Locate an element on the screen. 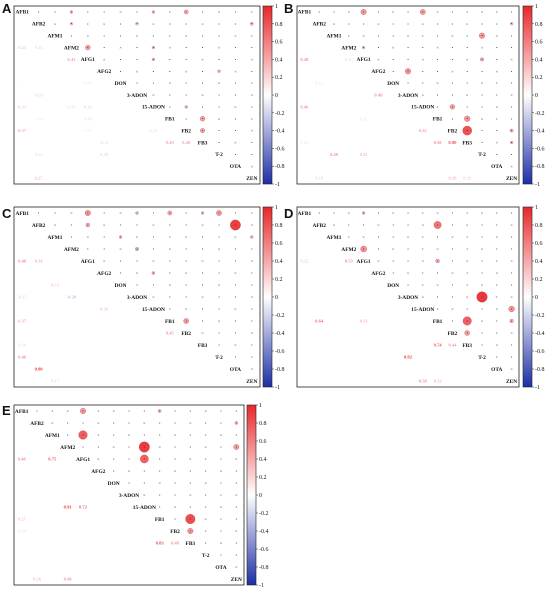 The height and width of the screenshot is (591, 550). diagonal-label: AFG2 is located at coordinates (98, 472).